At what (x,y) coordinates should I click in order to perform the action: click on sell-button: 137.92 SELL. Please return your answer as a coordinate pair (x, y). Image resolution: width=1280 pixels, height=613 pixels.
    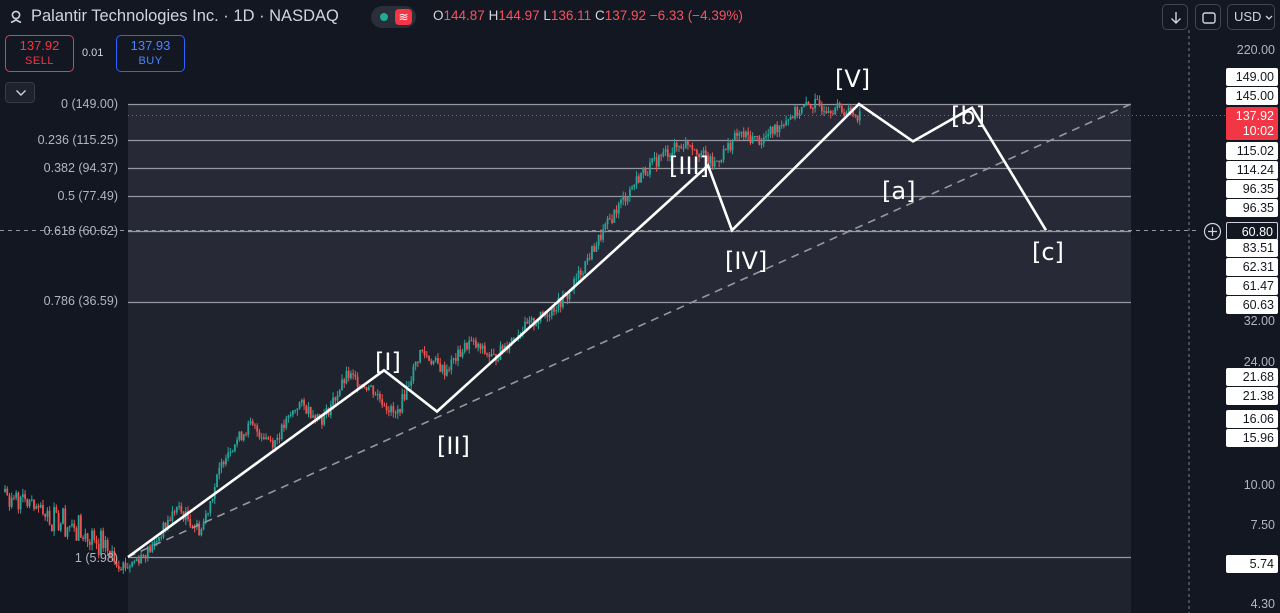
    Looking at the image, I should click on (39, 53).